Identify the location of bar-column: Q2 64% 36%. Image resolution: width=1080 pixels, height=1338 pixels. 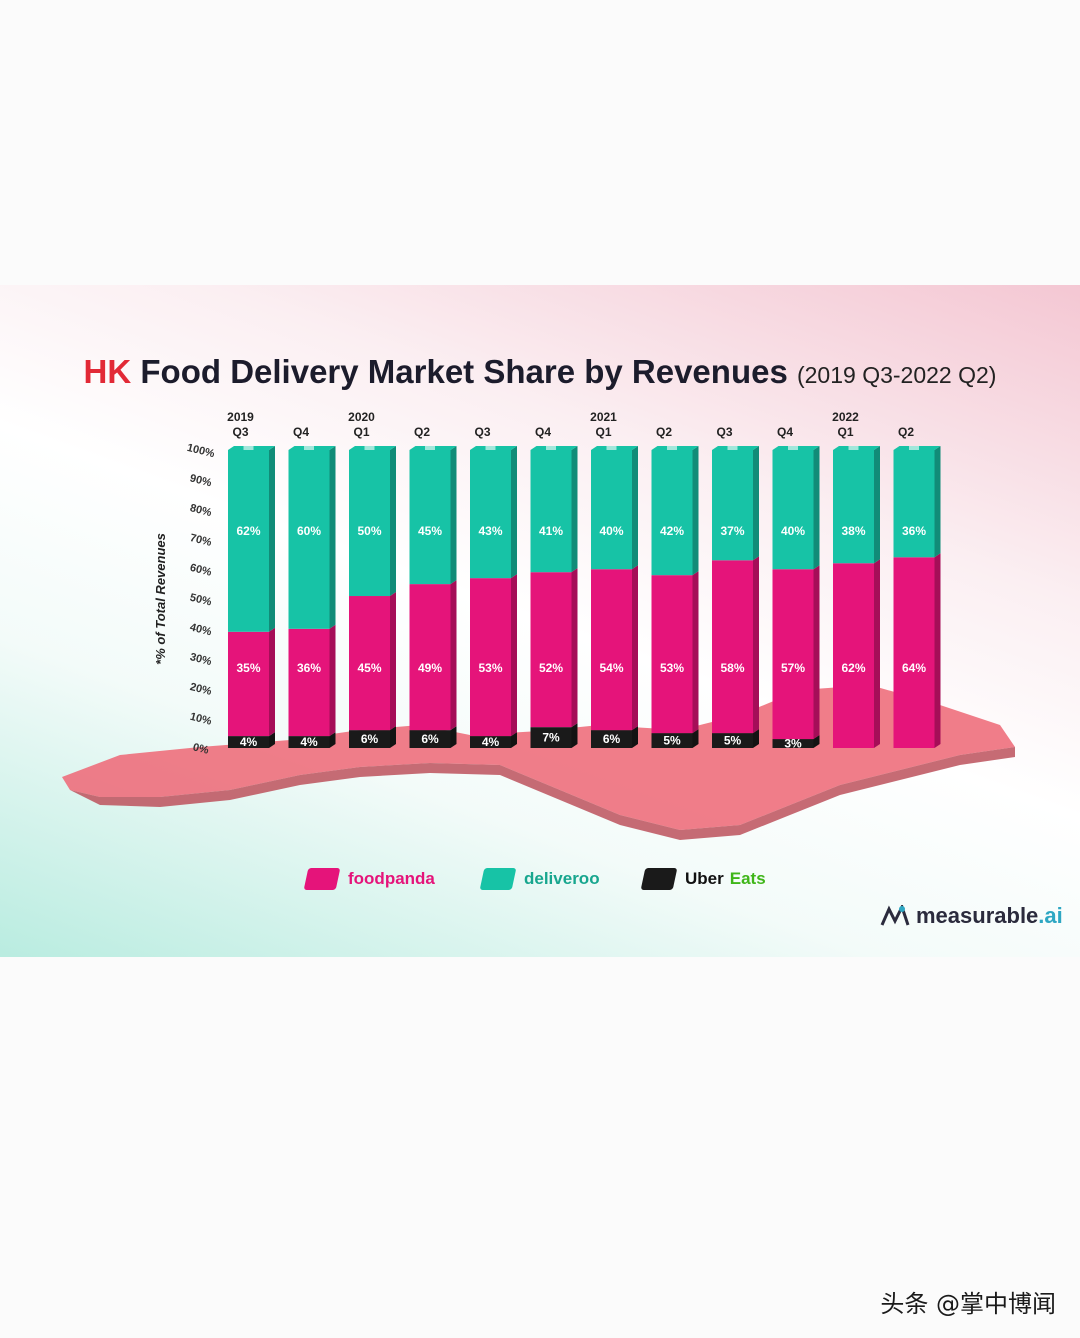
(917, 586).